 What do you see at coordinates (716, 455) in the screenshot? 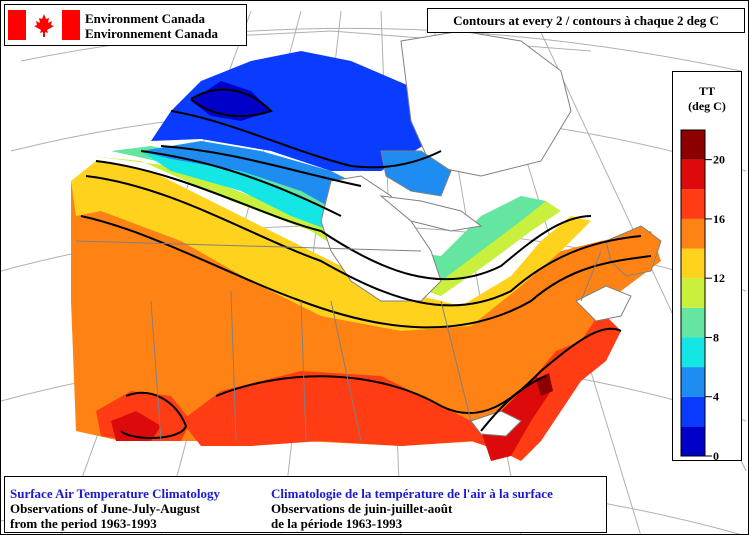
I see `legend-tick-label: 0` at bounding box center [716, 455].